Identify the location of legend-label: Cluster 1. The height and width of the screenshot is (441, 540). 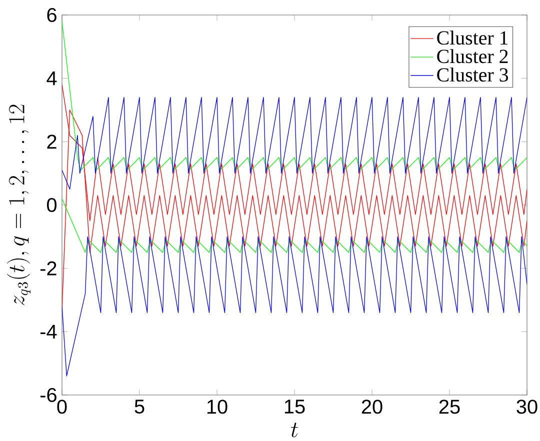
(472, 37).